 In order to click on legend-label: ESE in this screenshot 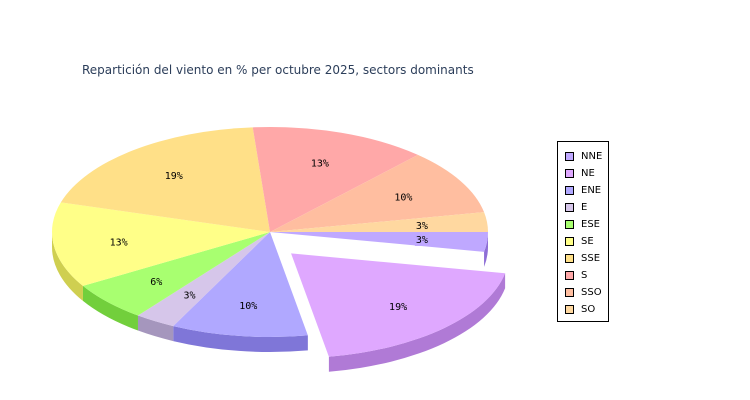, I will do `click(590, 224)`.